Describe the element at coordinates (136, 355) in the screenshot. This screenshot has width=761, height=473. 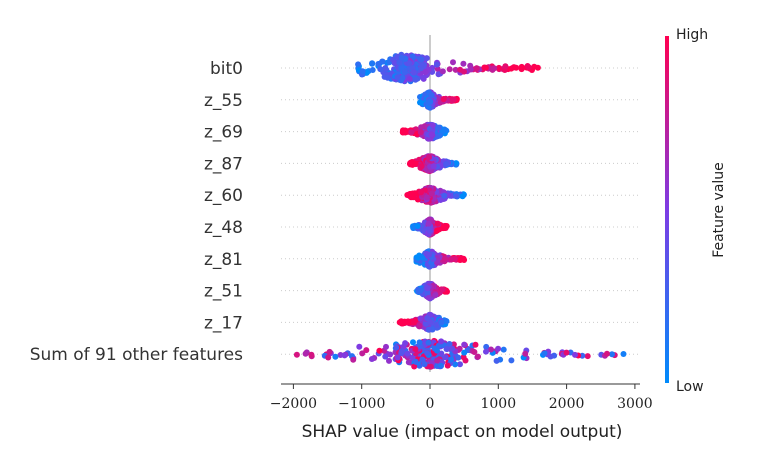
I see `feature-label: Sum of 91 other features` at that location.